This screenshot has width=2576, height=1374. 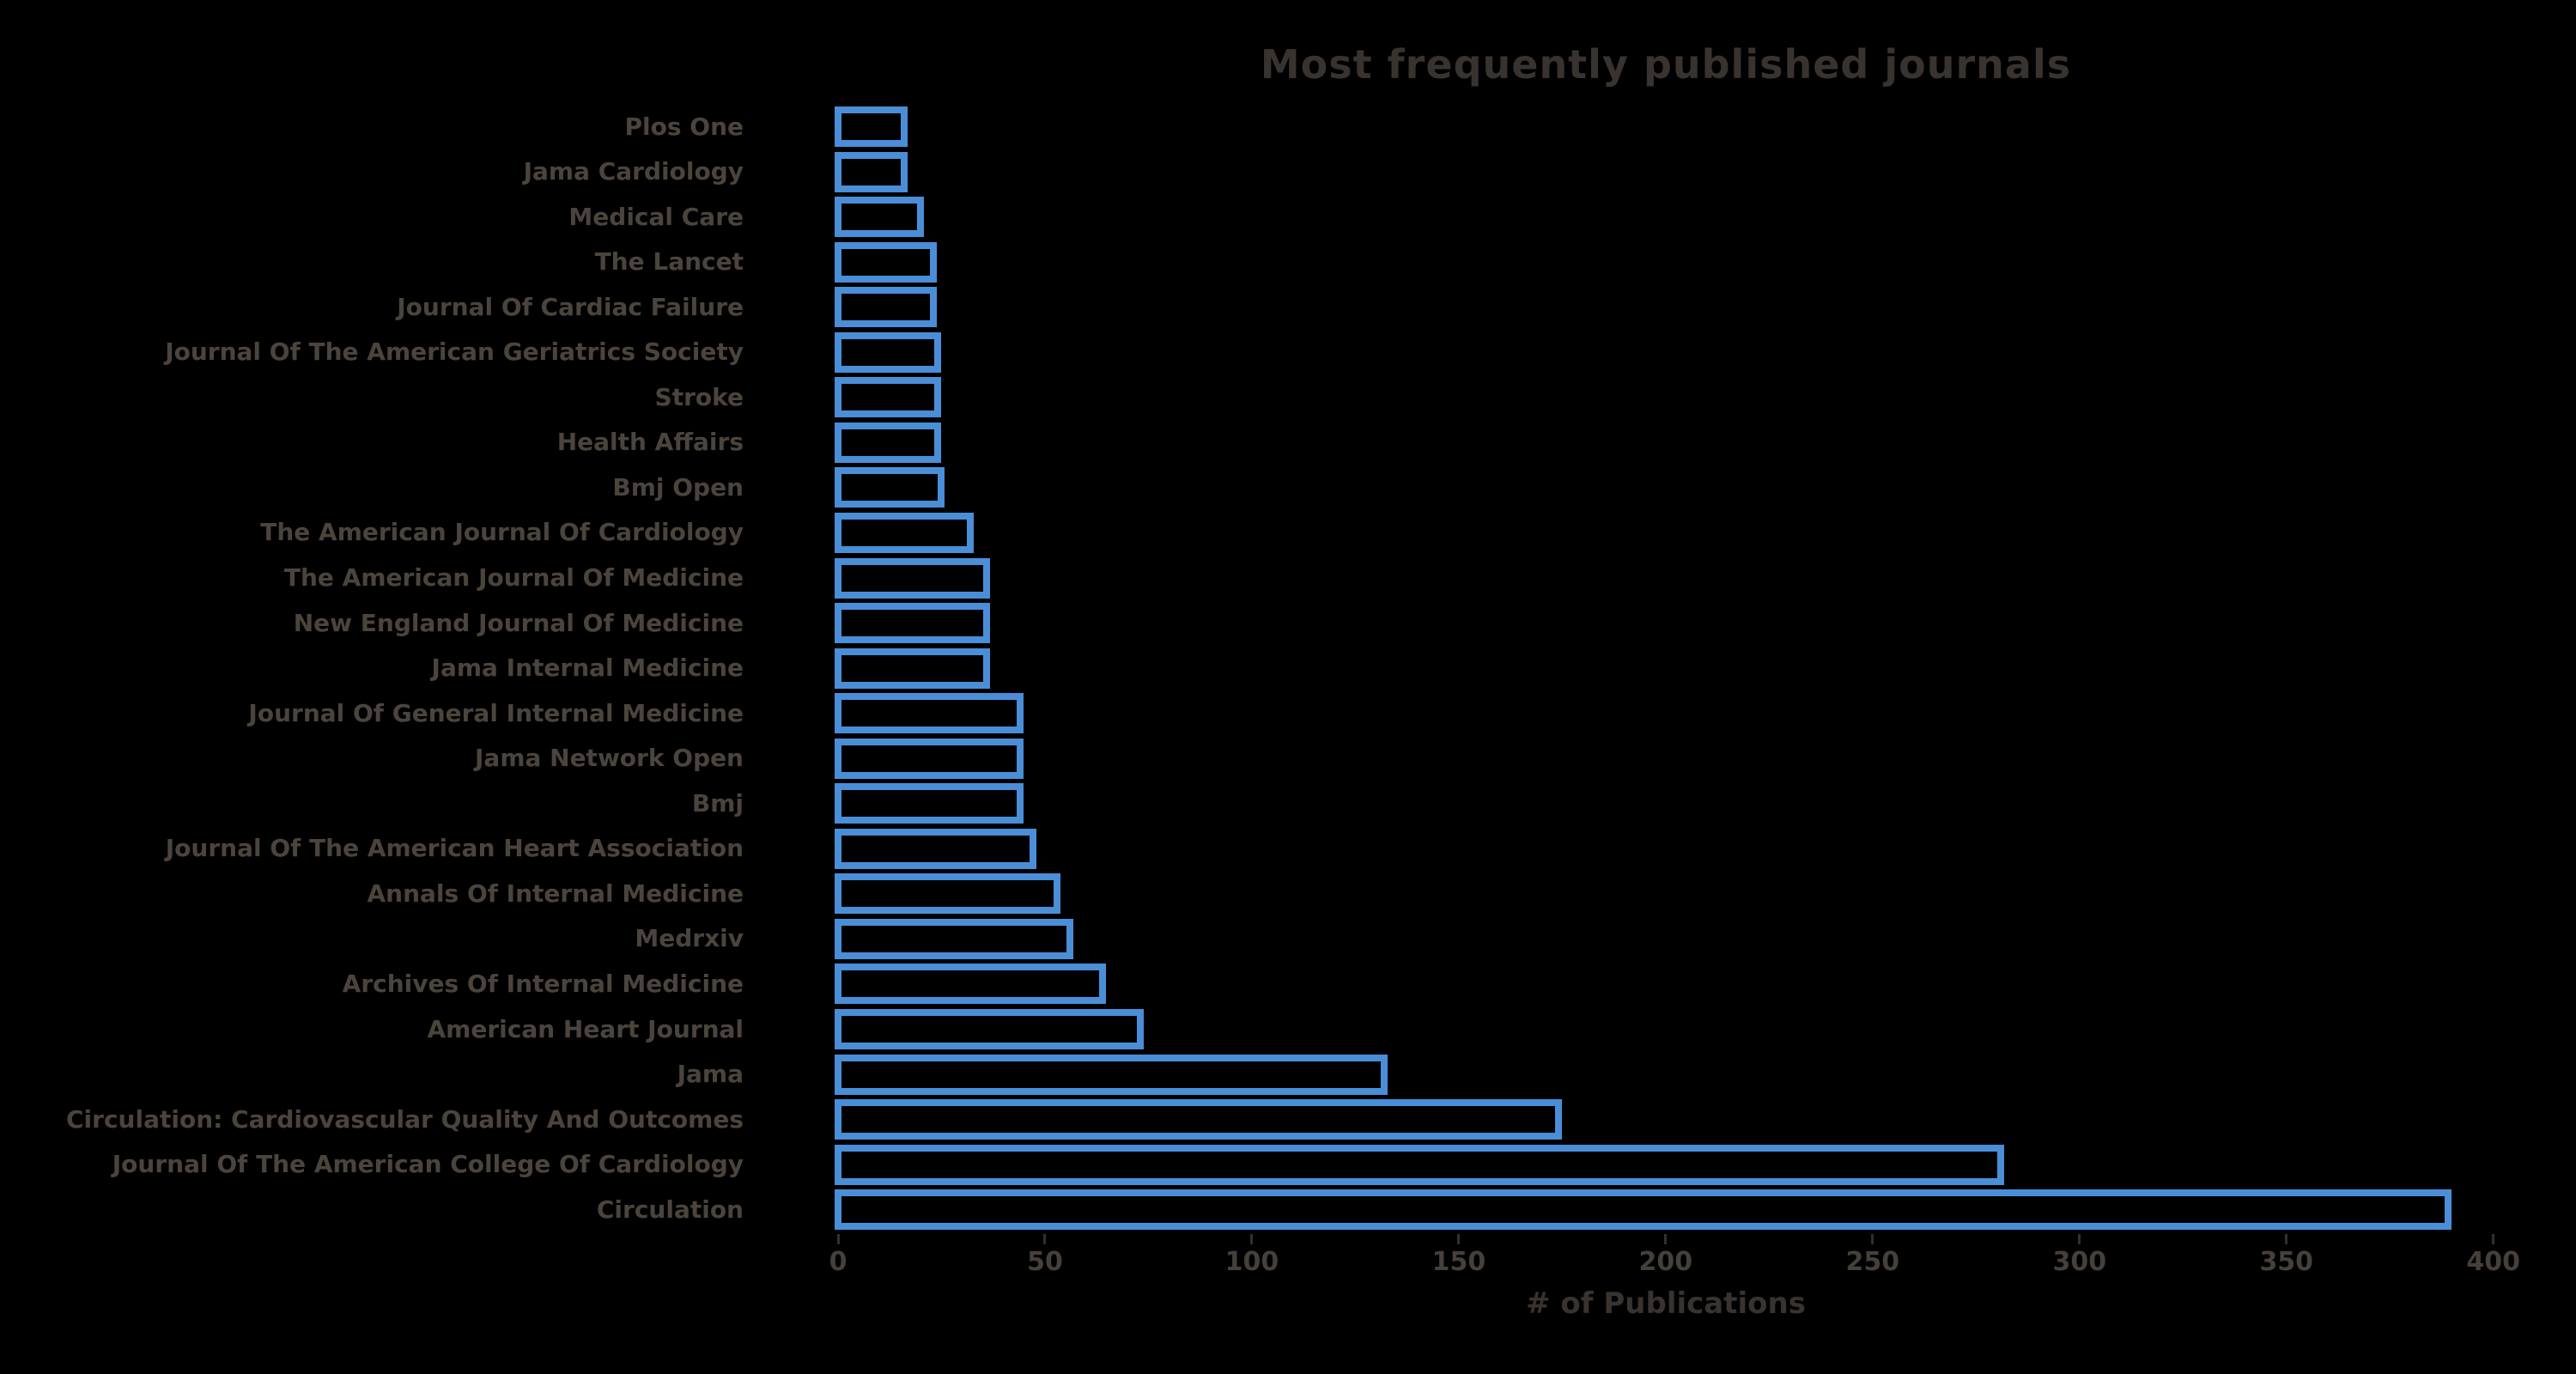 I want to click on journal-label: Stroke, so click(x=699, y=396).